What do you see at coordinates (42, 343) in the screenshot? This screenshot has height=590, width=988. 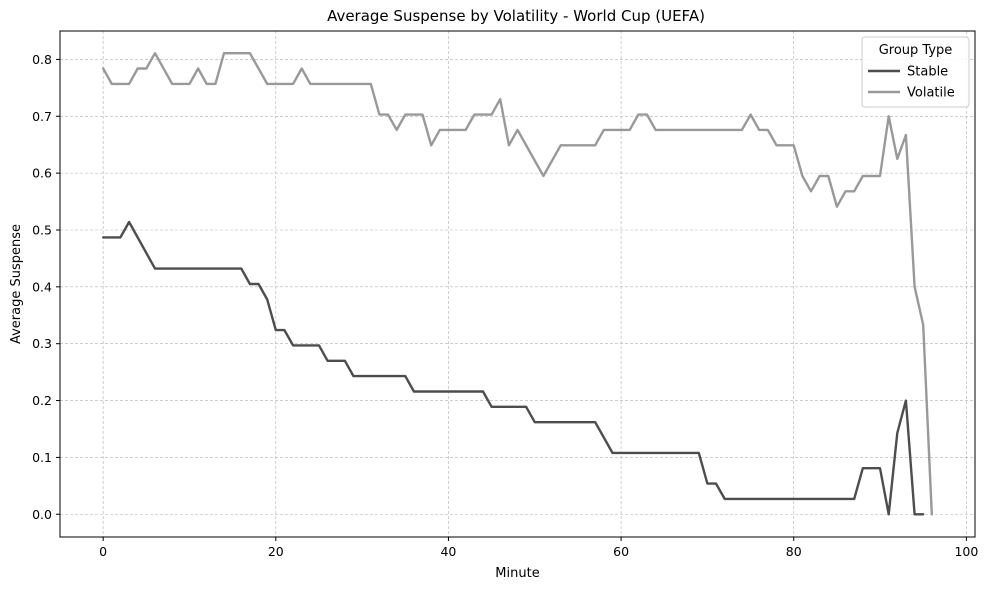 I see `y-tick-label: 0.3` at bounding box center [42, 343].